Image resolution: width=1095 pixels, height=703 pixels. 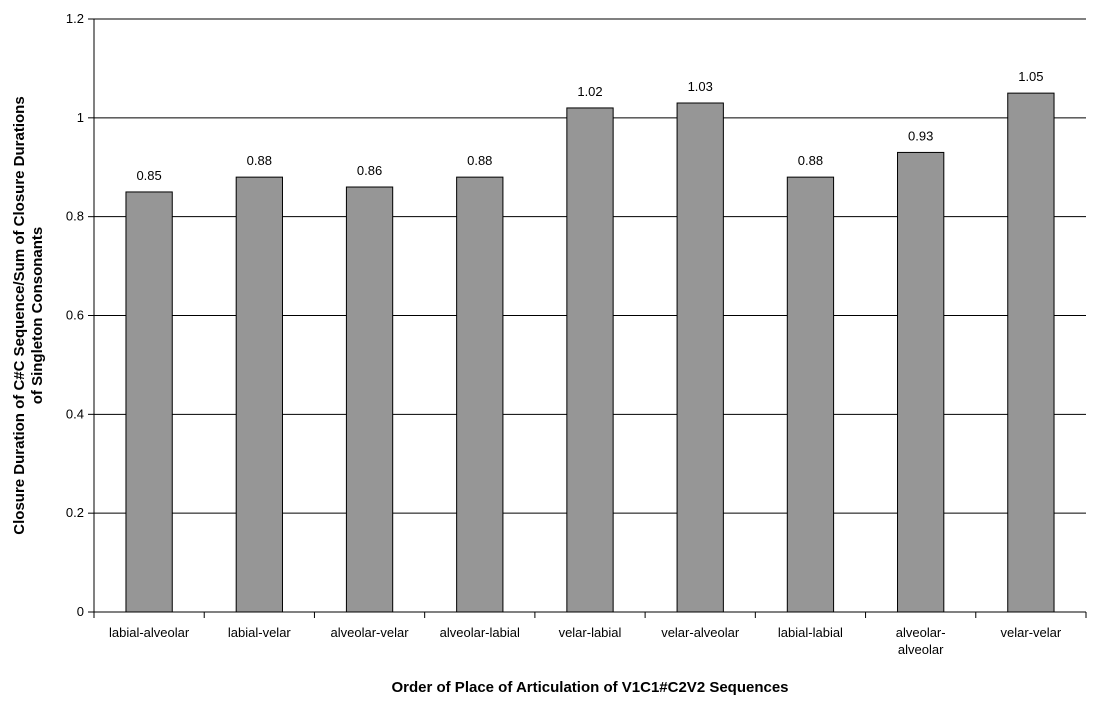 I want to click on y-tick-label: 0.6, so click(x=75, y=315).